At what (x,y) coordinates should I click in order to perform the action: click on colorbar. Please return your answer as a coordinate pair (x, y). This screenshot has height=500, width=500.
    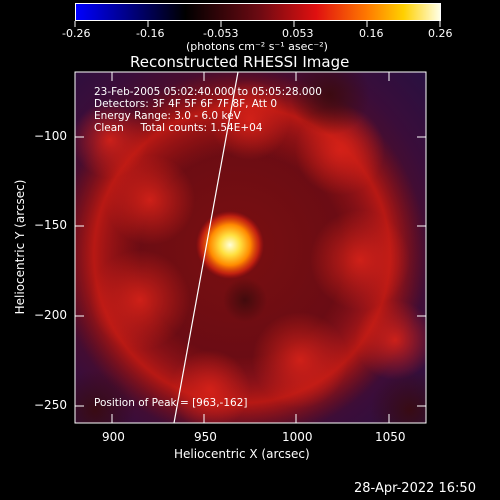
    Looking at the image, I should click on (258, 12).